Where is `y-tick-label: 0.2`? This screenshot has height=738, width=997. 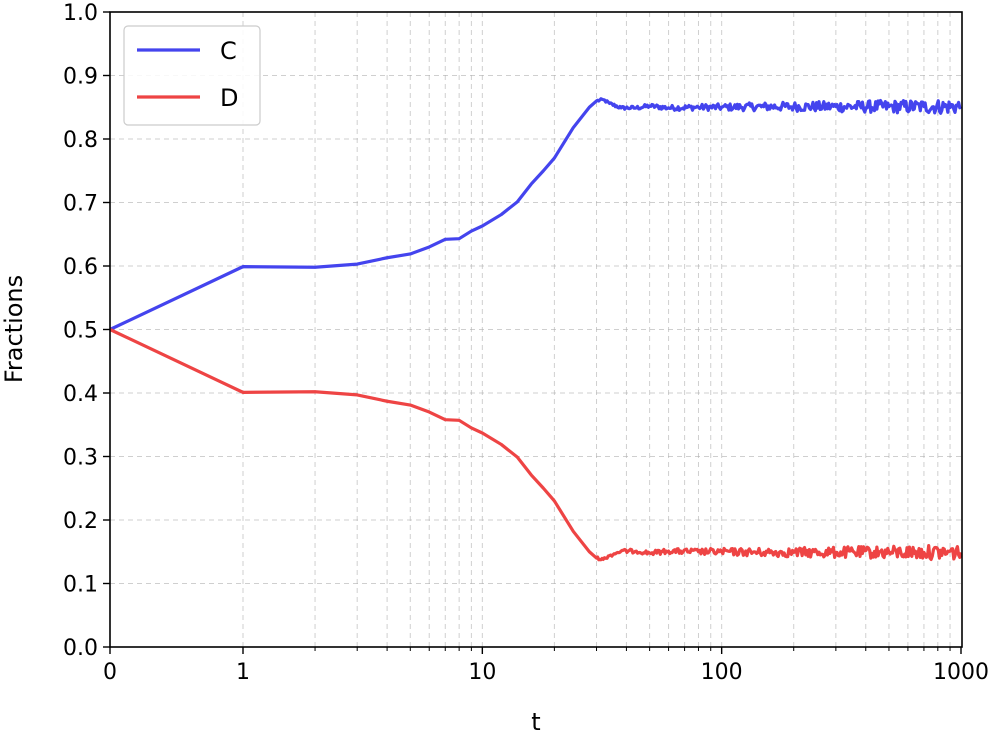
y-tick-label: 0.2 is located at coordinates (80, 521).